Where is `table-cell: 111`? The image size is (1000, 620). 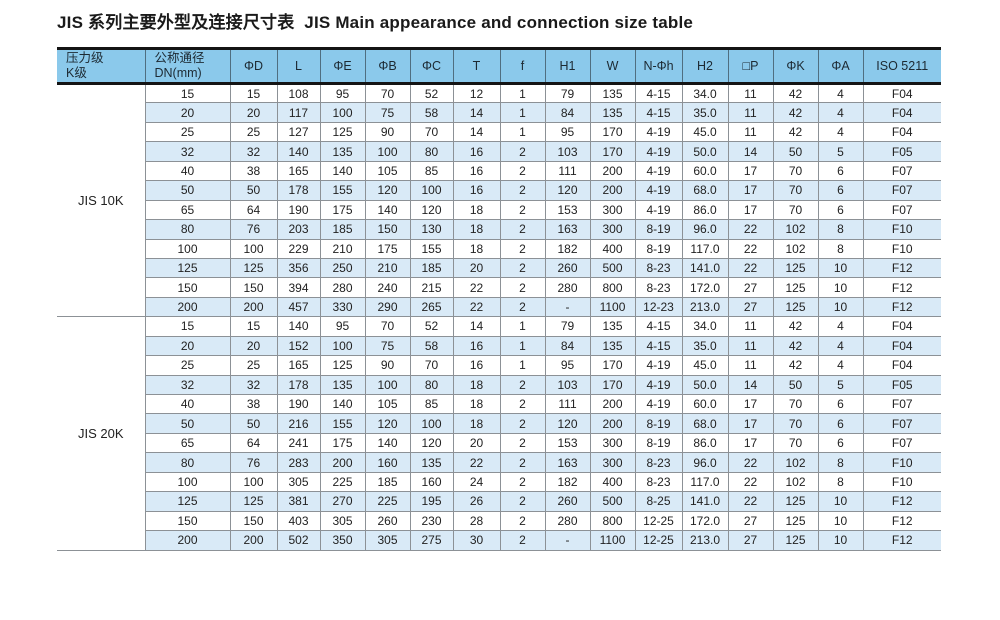
table-cell: 111 is located at coordinates (567, 404).